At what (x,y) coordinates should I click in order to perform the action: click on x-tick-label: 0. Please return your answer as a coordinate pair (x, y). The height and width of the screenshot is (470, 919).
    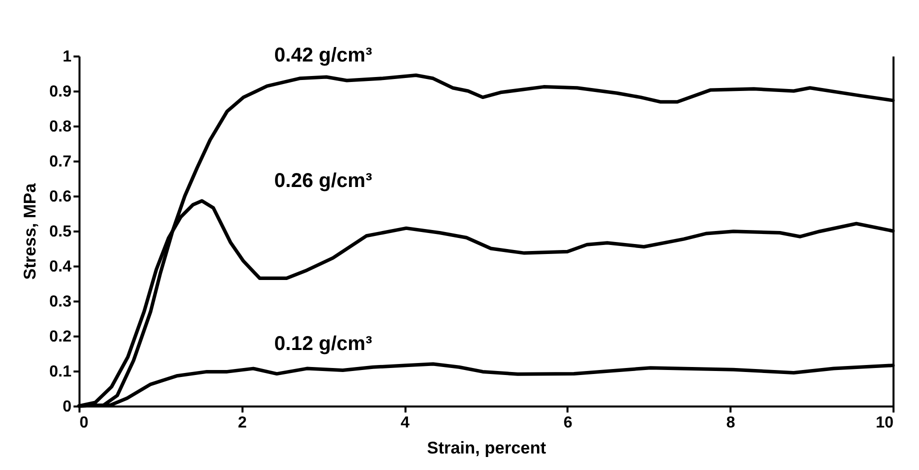
    Looking at the image, I should click on (84, 423).